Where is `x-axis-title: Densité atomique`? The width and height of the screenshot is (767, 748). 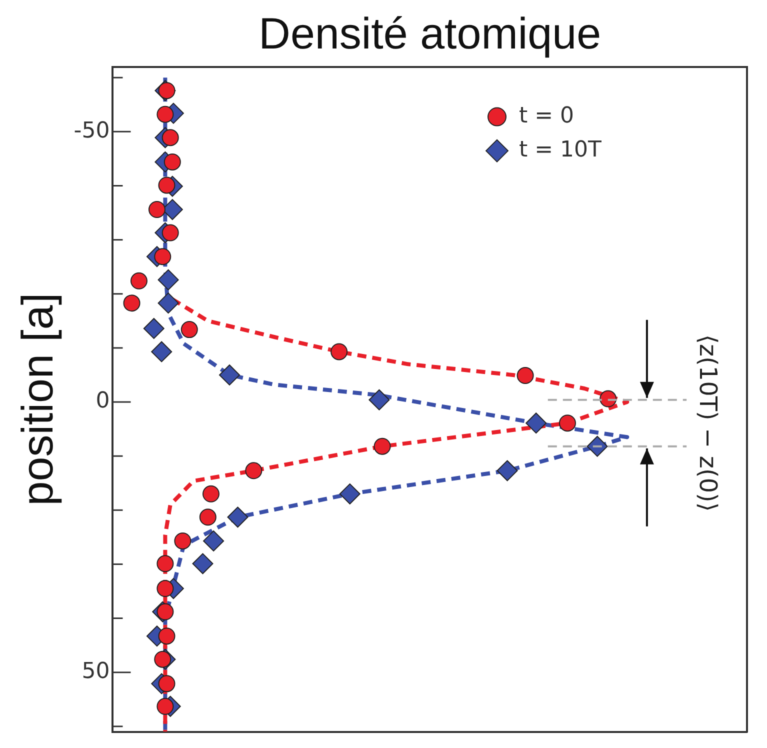
x-axis-title: Densité atomique is located at coordinates (430, 34).